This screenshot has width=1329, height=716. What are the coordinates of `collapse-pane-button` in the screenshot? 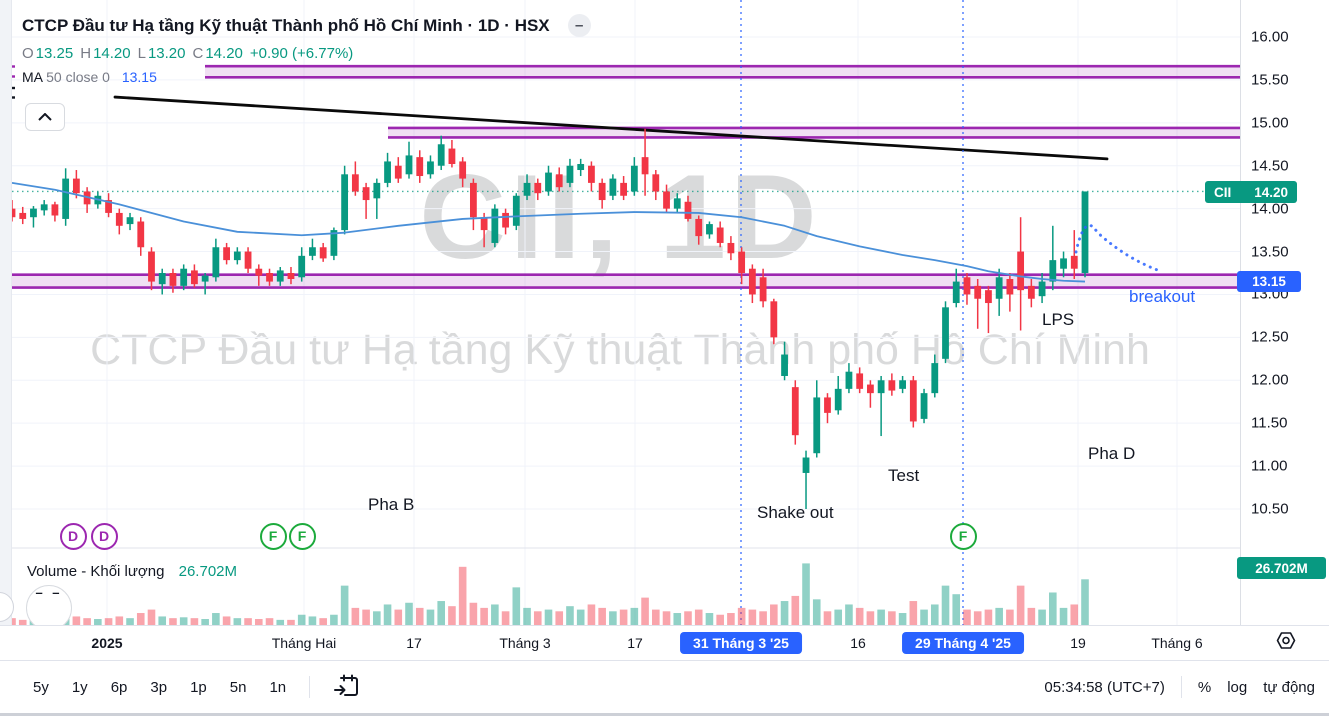 It's located at (45, 117).